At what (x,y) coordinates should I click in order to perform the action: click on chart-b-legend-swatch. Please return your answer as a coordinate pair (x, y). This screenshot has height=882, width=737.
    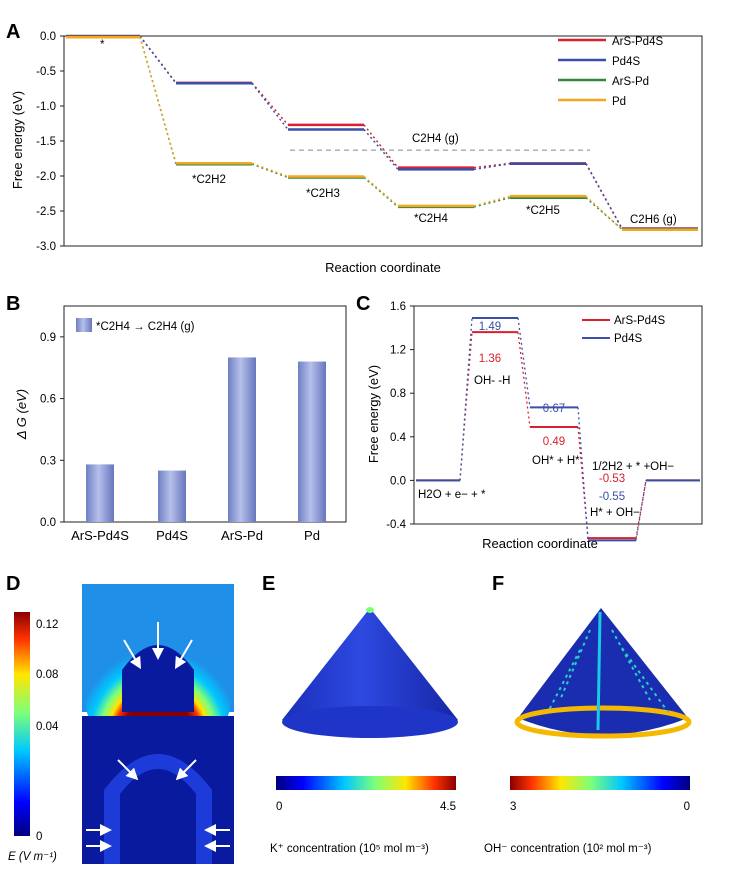
    Looking at the image, I should click on (84, 325).